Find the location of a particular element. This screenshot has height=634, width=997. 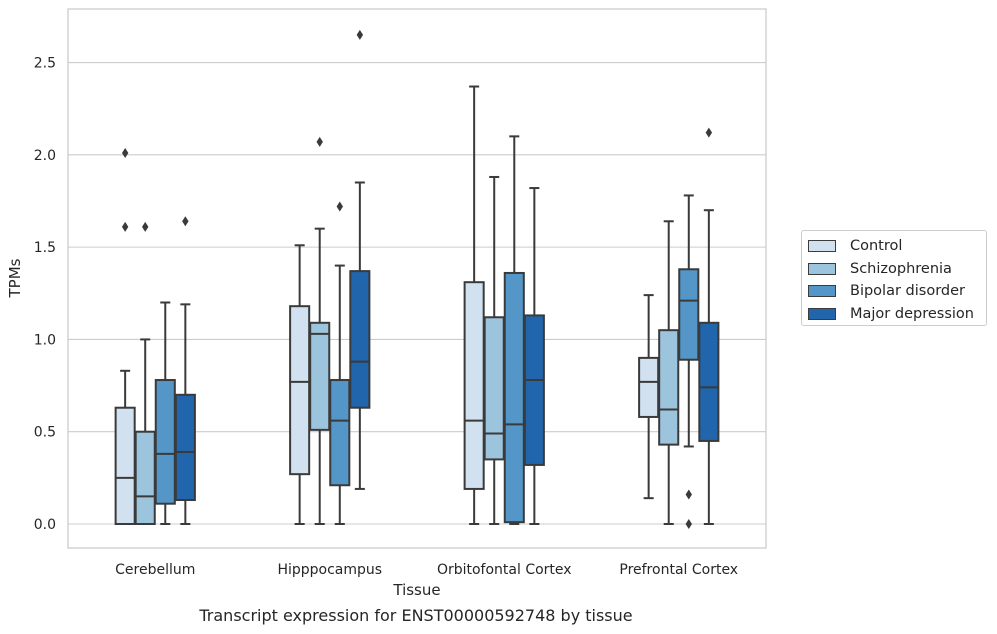

y-axis-label: TPMs is located at coordinates (15, 278).